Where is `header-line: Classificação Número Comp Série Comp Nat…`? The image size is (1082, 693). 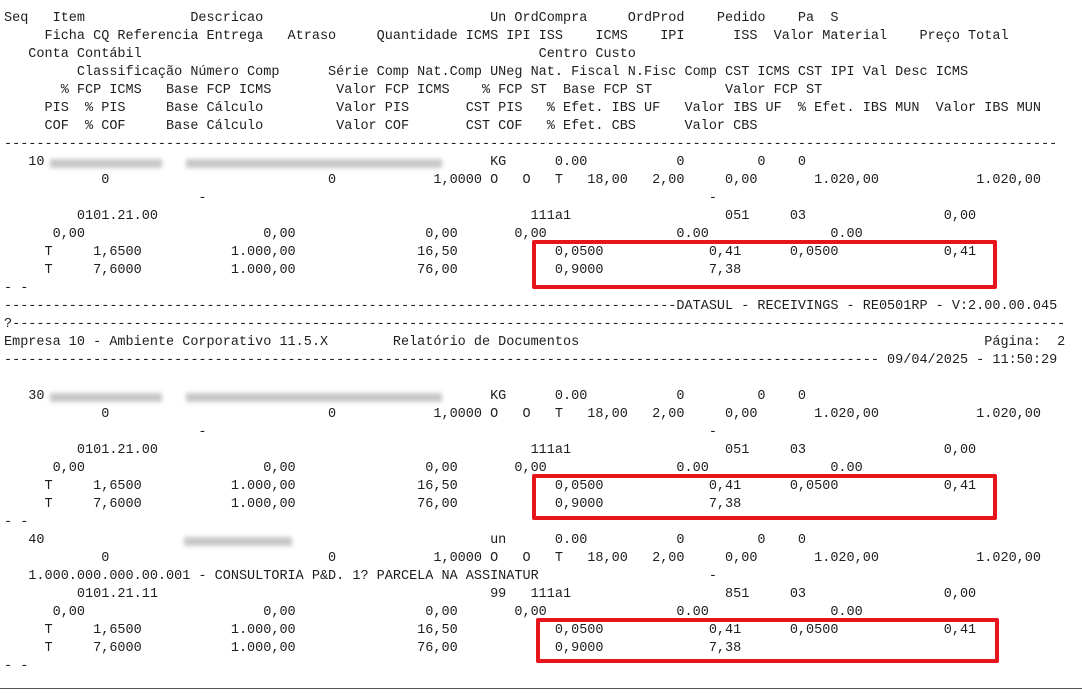 header-line: Classificação Número Comp Série Comp Nat… is located at coordinates (486, 72).